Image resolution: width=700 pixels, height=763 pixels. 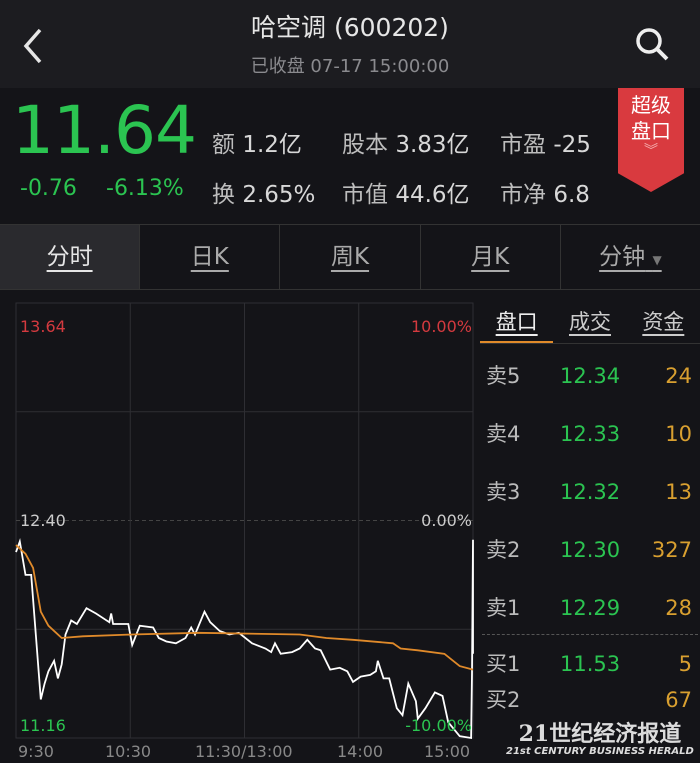 What do you see at coordinates (663, 322) in the screenshot?
I see `tab-funds: 资金` at bounding box center [663, 322].